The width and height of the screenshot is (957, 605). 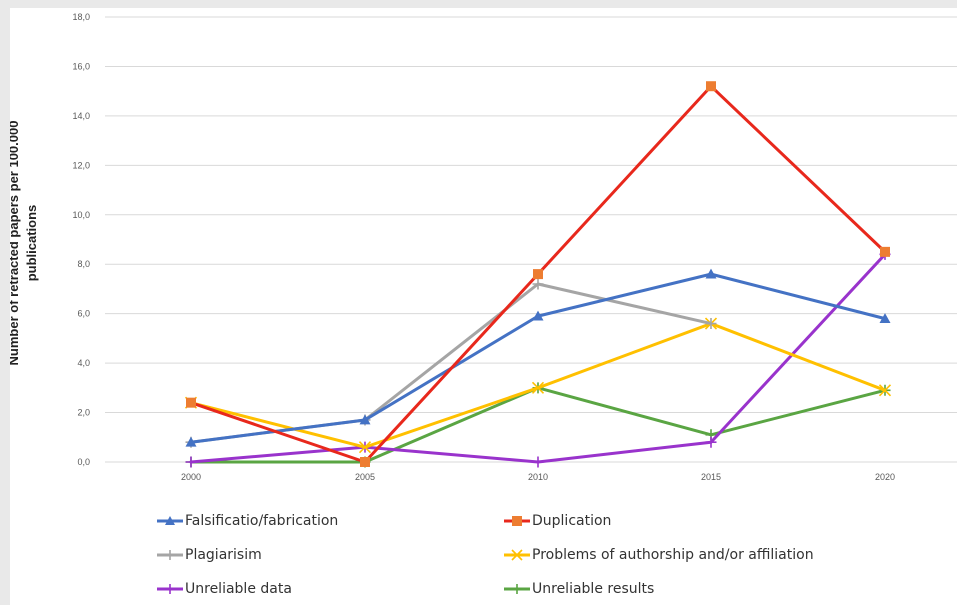 I want to click on y-tick-label: 2,0, so click(x=83, y=413).